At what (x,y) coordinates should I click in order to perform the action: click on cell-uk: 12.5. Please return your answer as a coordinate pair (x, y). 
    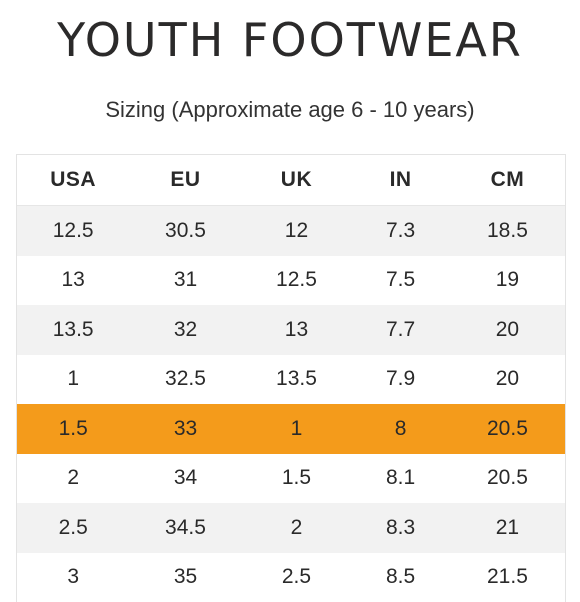
    Looking at the image, I should click on (297, 281).